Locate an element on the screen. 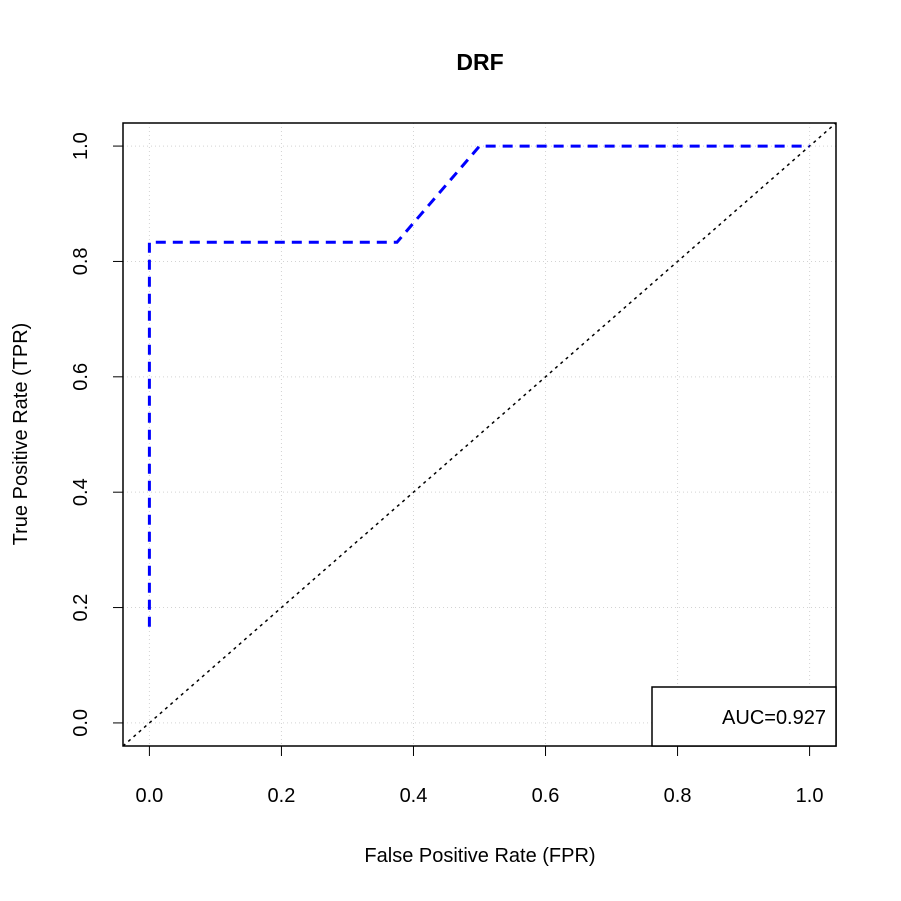 The width and height of the screenshot is (901, 901). y-axis-label: True Positive Rate (TPR) is located at coordinates (21, 434).